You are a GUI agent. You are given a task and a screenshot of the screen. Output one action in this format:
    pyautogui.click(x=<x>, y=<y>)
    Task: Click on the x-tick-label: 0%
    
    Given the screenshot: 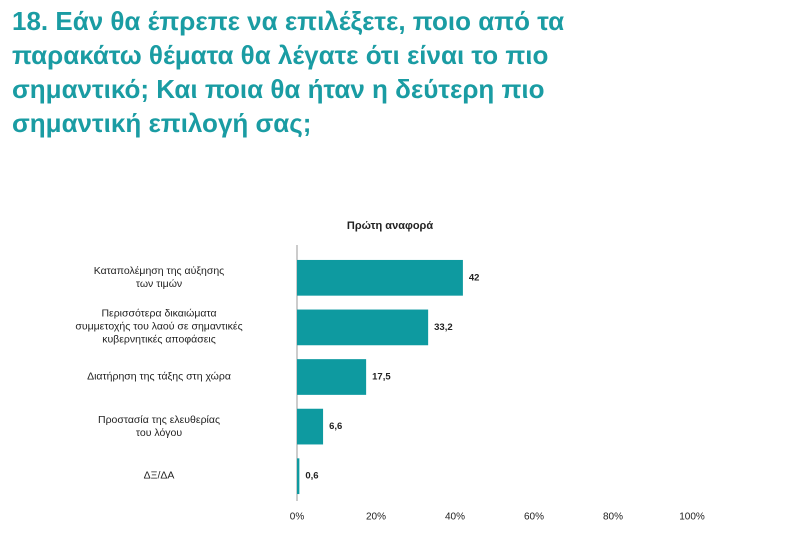 What is the action you would take?
    pyautogui.click(x=297, y=517)
    